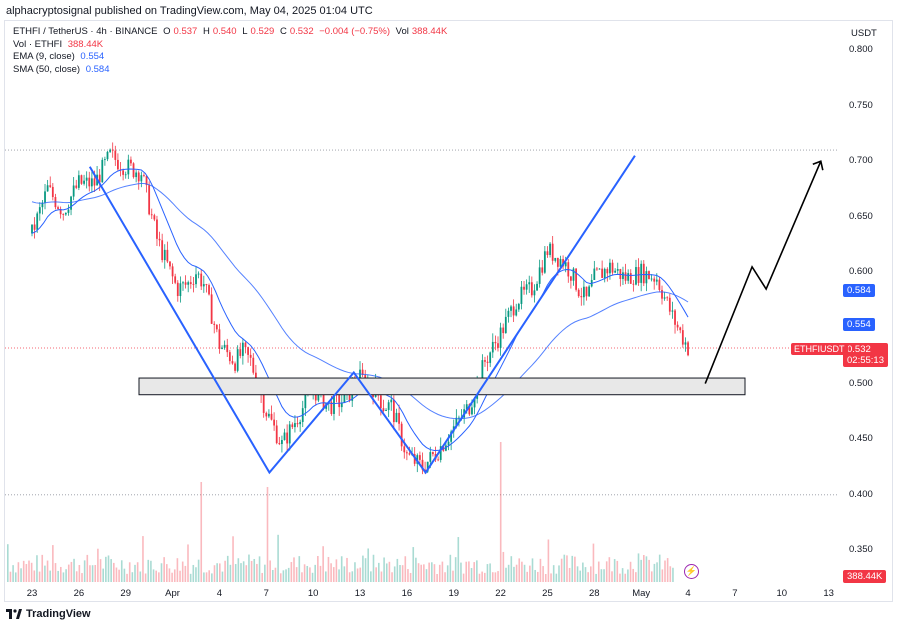  Describe the element at coordinates (48, 614) in the screenshot. I see `tradingview-logo: TradingView` at that location.